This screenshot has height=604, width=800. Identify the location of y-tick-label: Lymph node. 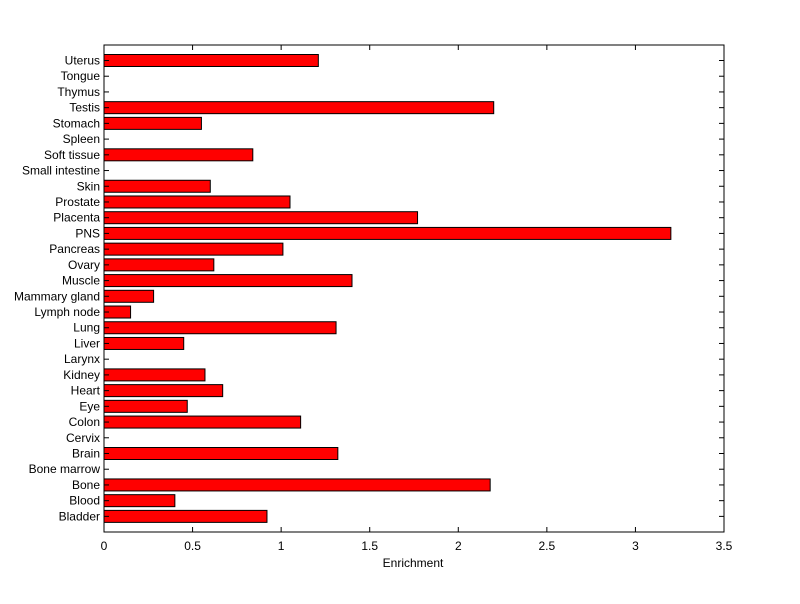
(67, 312).